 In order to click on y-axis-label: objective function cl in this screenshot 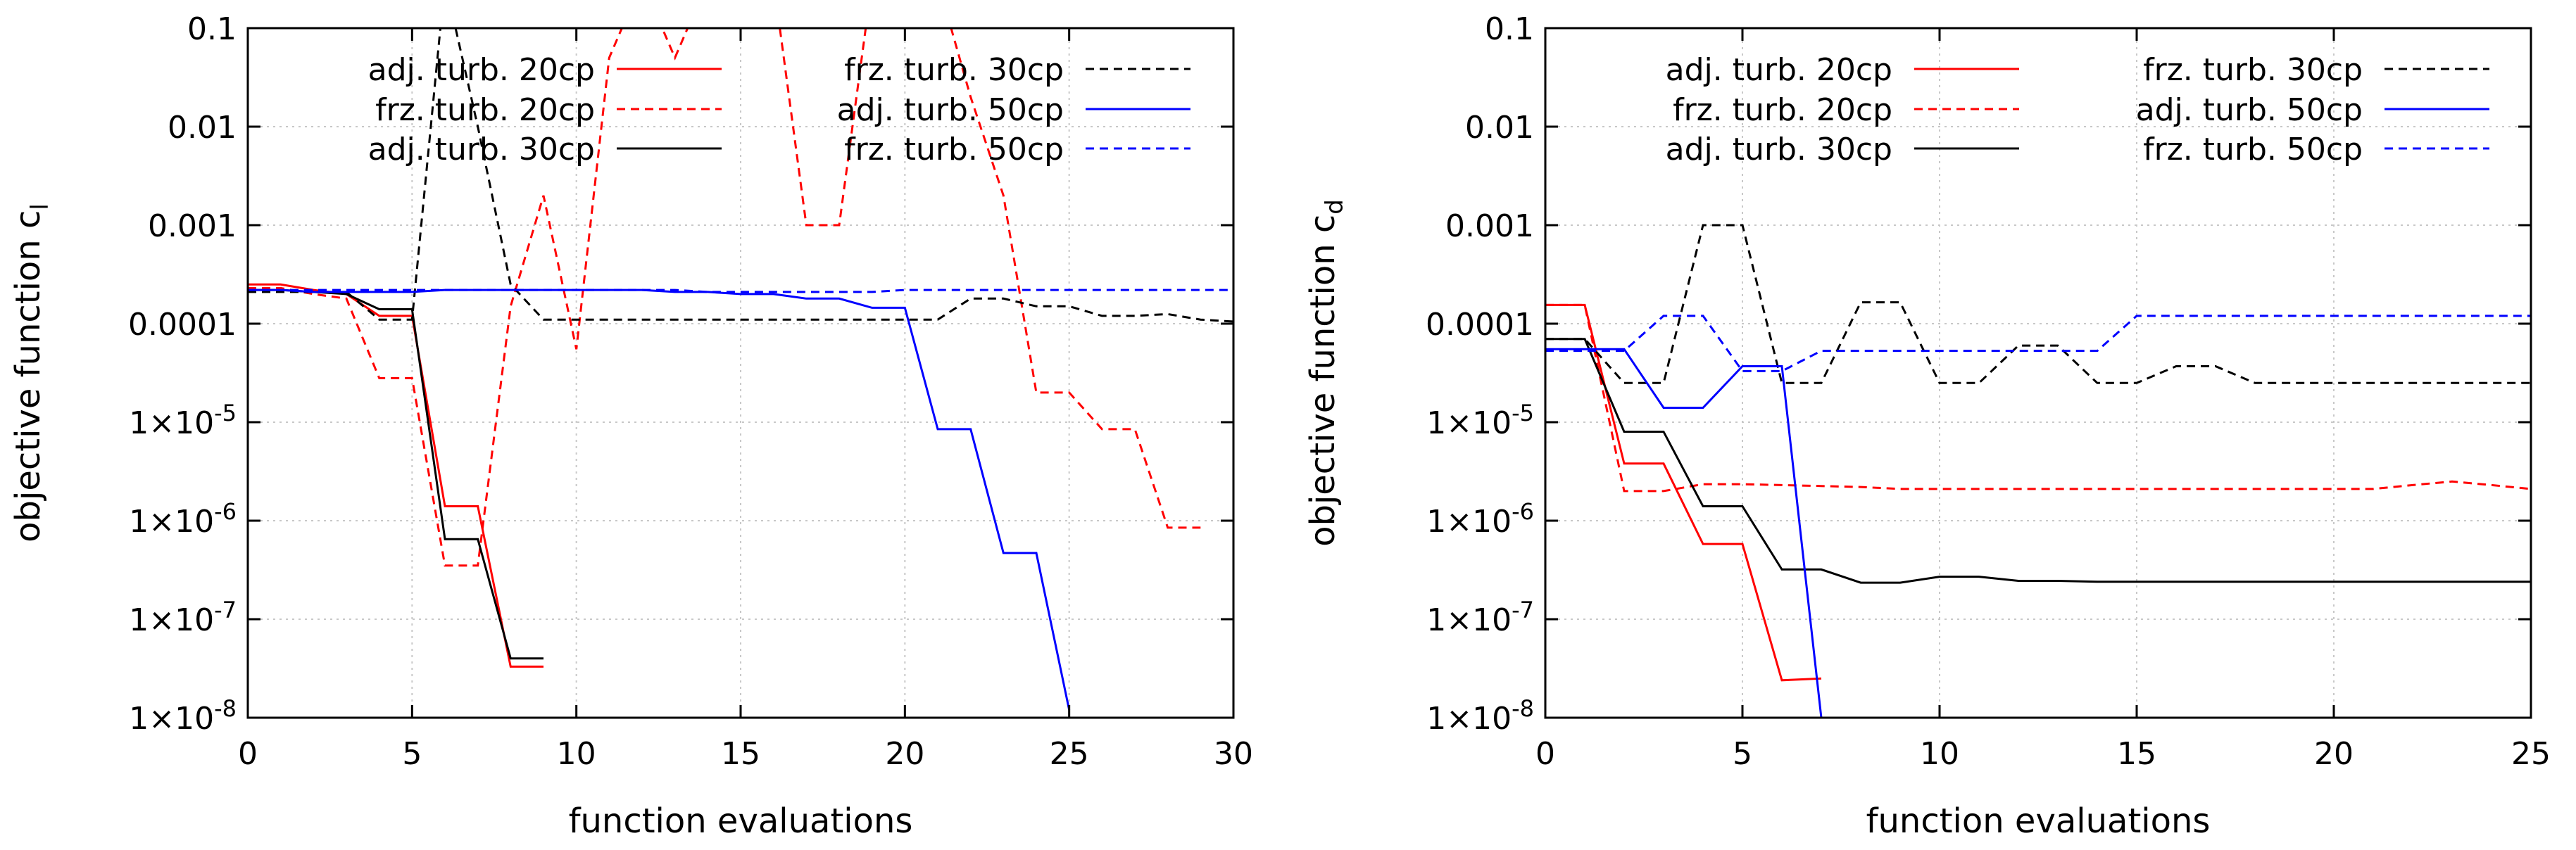, I will do `click(31, 373)`.